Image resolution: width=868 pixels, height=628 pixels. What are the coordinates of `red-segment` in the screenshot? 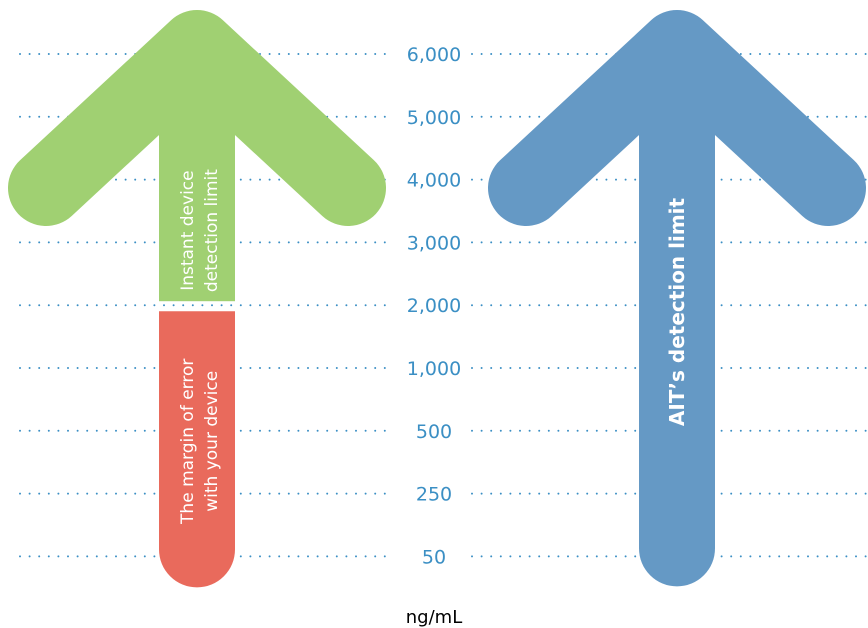 It's located at (197, 449).